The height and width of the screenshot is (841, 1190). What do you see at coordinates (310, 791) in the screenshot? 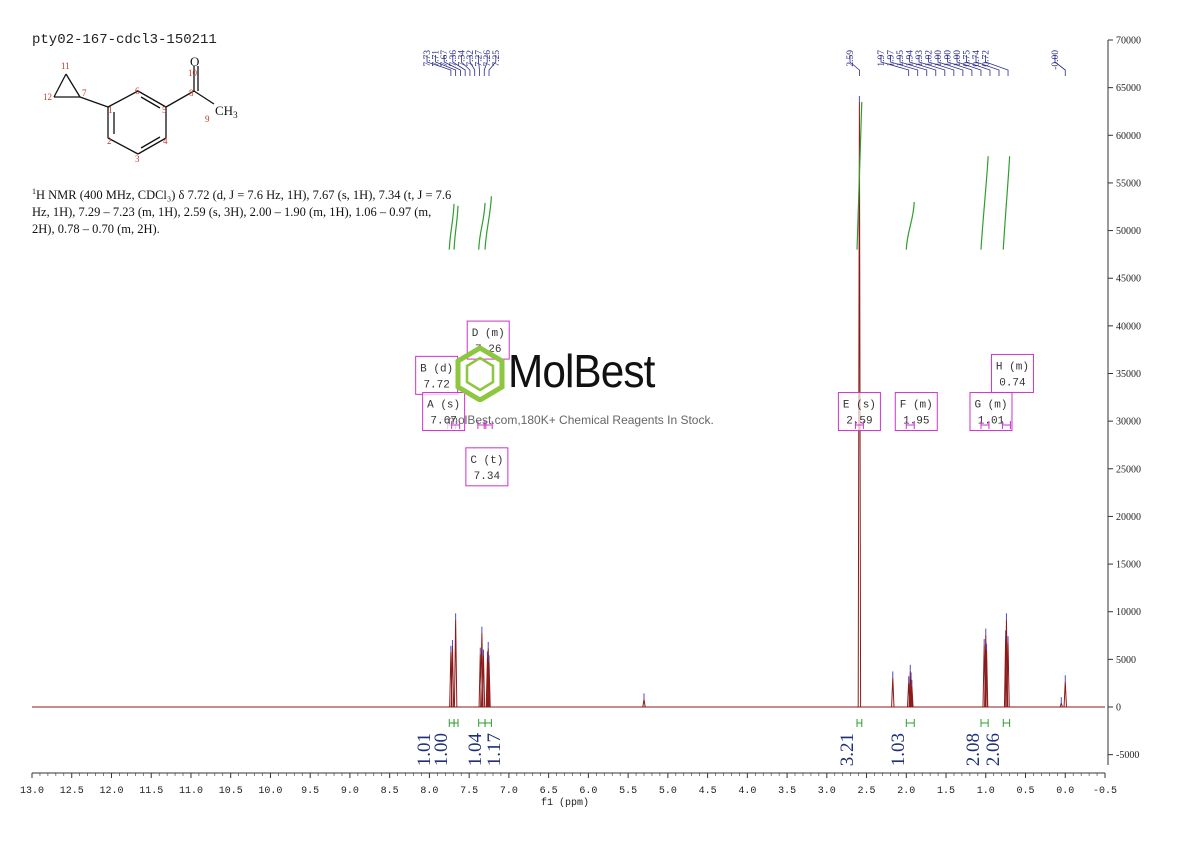
I see `x-tick-label: 9.5` at bounding box center [310, 791].